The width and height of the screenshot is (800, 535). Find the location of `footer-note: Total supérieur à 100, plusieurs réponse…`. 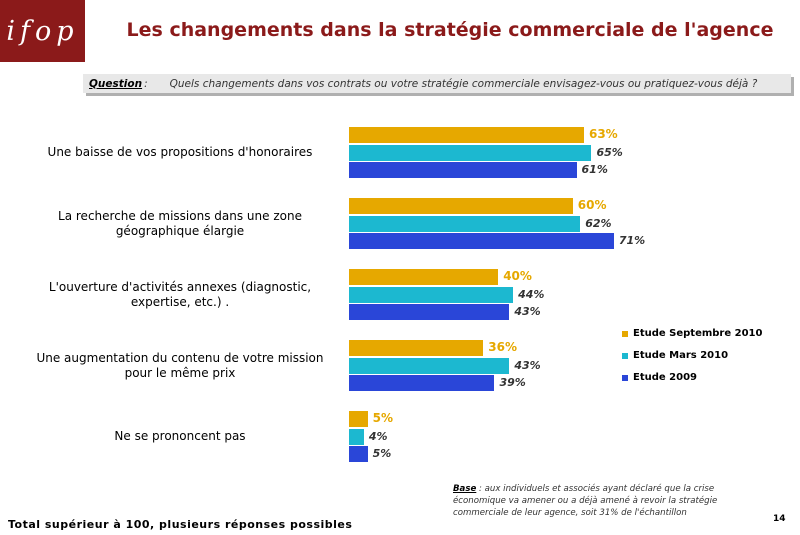

footer-note: Total supérieur à 100, plusieurs réponse… is located at coordinates (180, 524).